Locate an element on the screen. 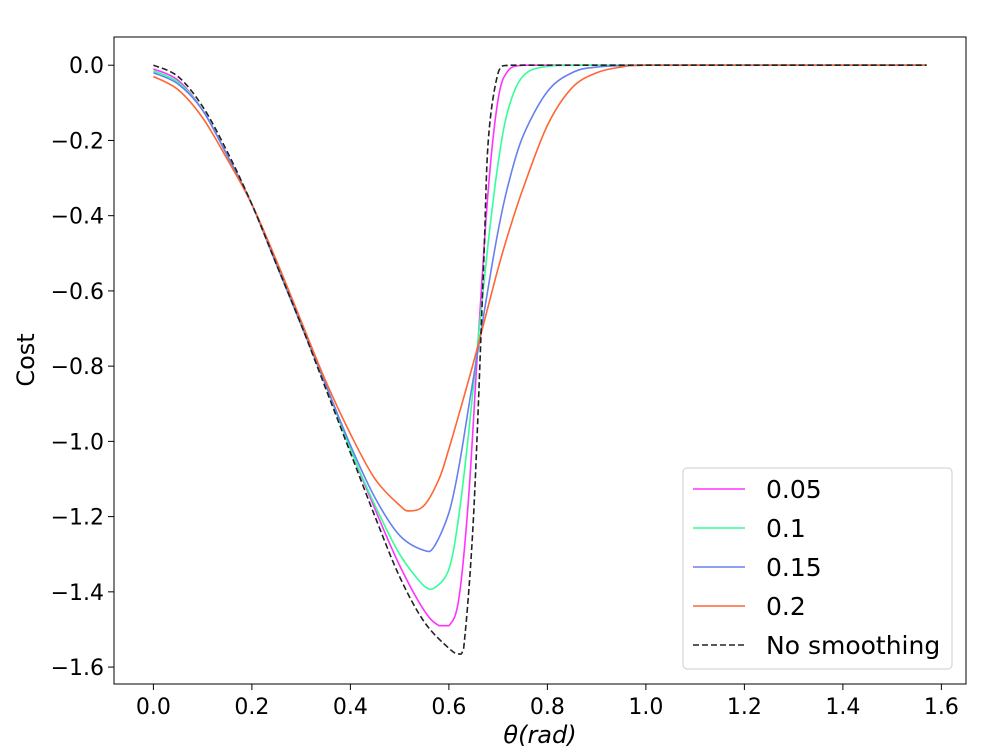 This screenshot has height=754, width=999. y-axis-label: Cost is located at coordinates (26, 359).